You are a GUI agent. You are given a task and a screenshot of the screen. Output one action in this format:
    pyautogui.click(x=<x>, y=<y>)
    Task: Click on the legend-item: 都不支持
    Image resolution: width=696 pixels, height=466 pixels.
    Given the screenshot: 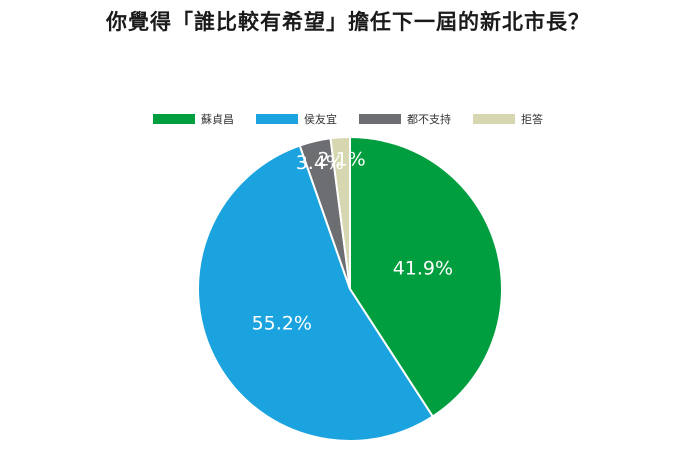 What is the action you would take?
    pyautogui.click(x=405, y=119)
    